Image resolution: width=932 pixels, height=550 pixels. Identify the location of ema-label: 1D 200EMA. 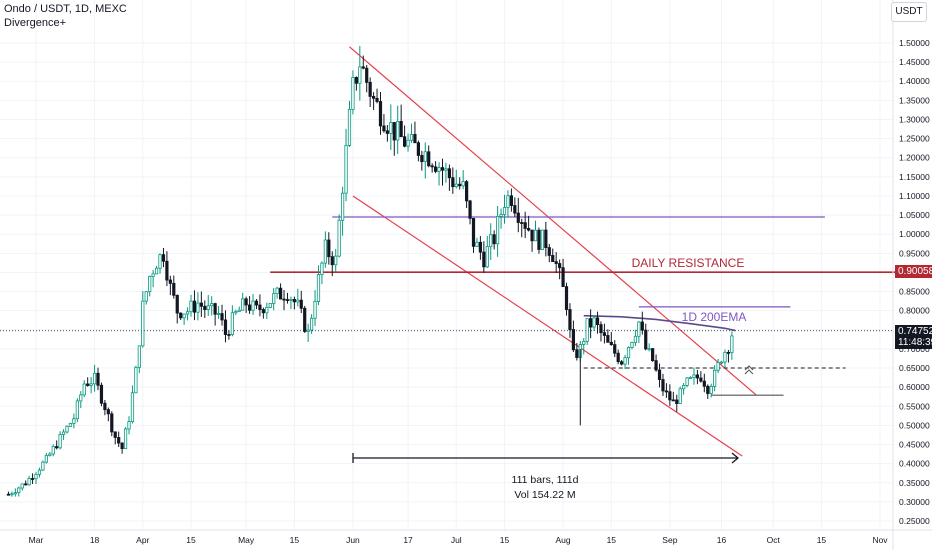
(714, 317).